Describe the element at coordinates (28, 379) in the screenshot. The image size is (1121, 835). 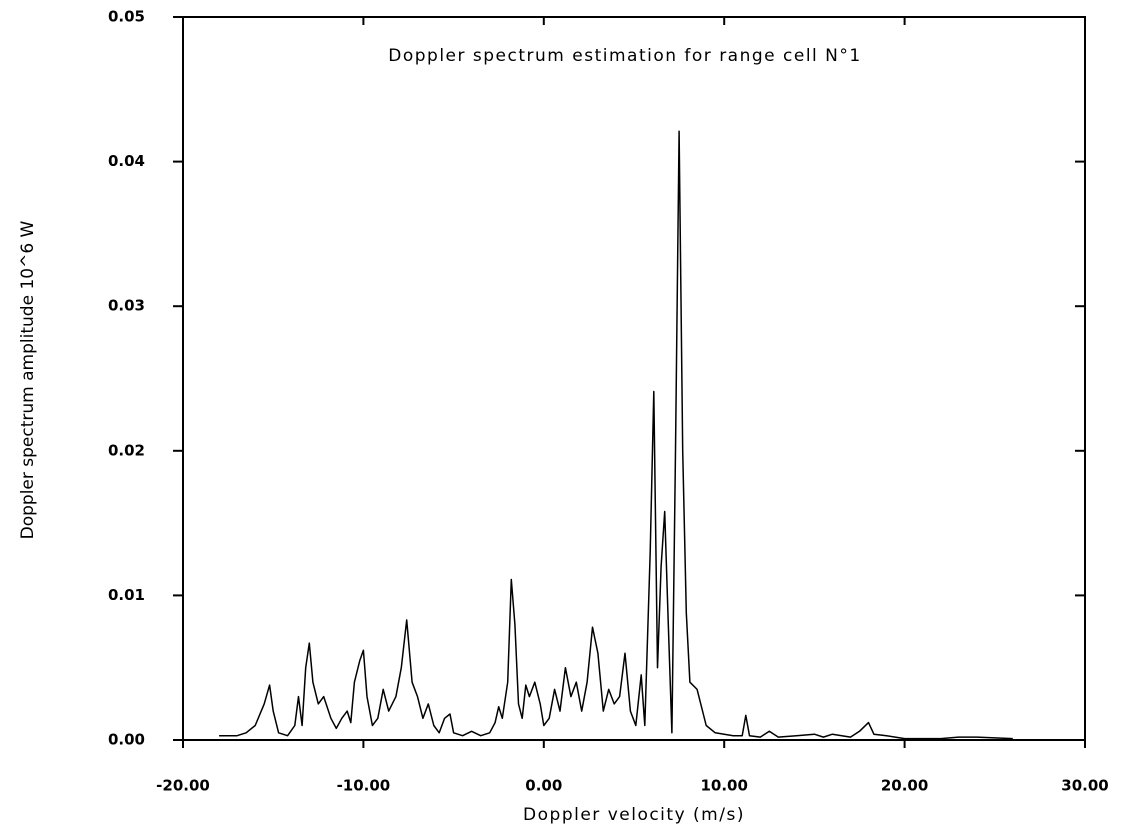
I see `y-axis-label: Doppler spectrum amplitude 10^6 W` at that location.